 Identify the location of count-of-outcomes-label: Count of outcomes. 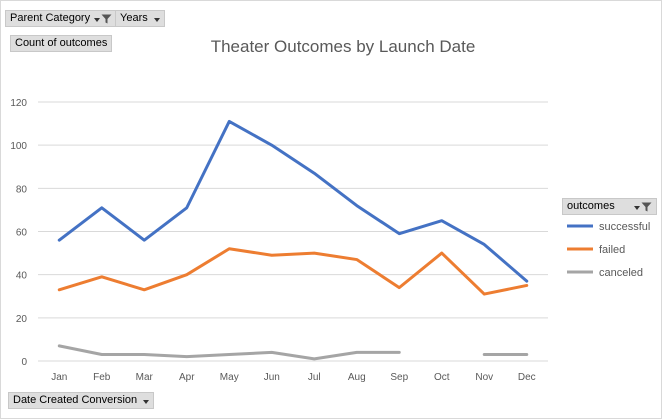
(61, 43).